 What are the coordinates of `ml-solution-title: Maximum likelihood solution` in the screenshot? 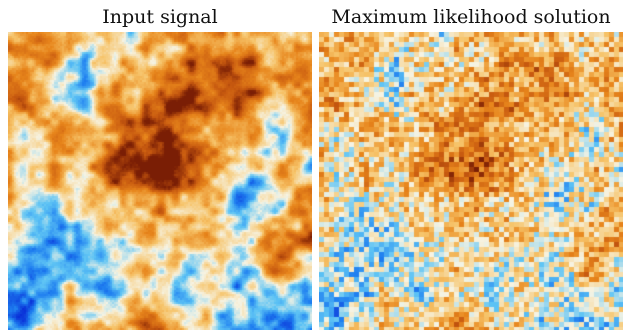 It's located at (471, 17).